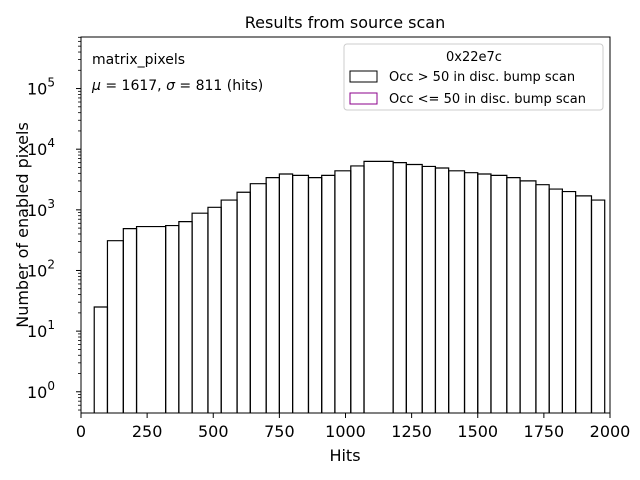  I want to click on legend-label-occ-high: Occ > 50 in disc. bump scan, so click(482, 77).